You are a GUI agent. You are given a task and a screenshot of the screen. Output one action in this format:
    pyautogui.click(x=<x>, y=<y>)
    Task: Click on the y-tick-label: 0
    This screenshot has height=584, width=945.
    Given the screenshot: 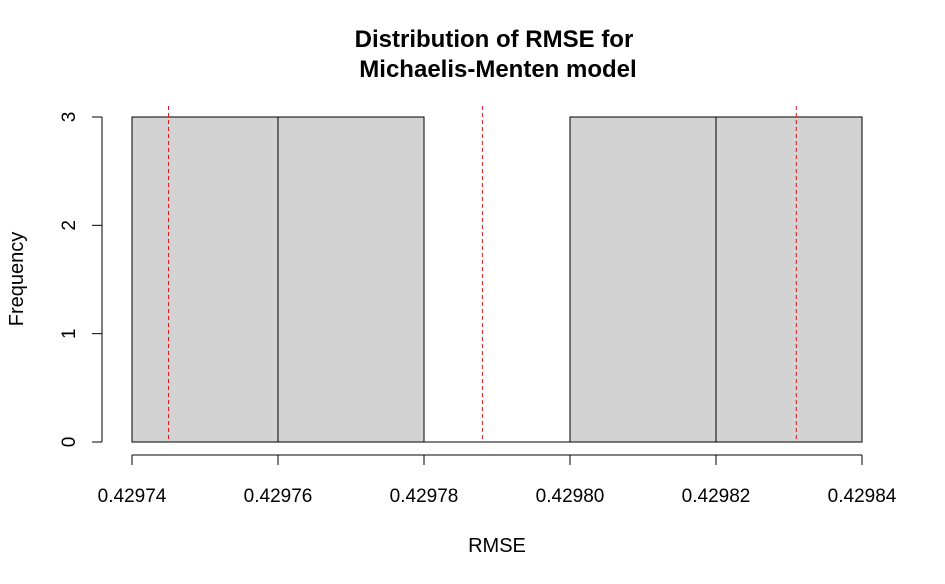 What is the action you would take?
    pyautogui.click(x=69, y=442)
    